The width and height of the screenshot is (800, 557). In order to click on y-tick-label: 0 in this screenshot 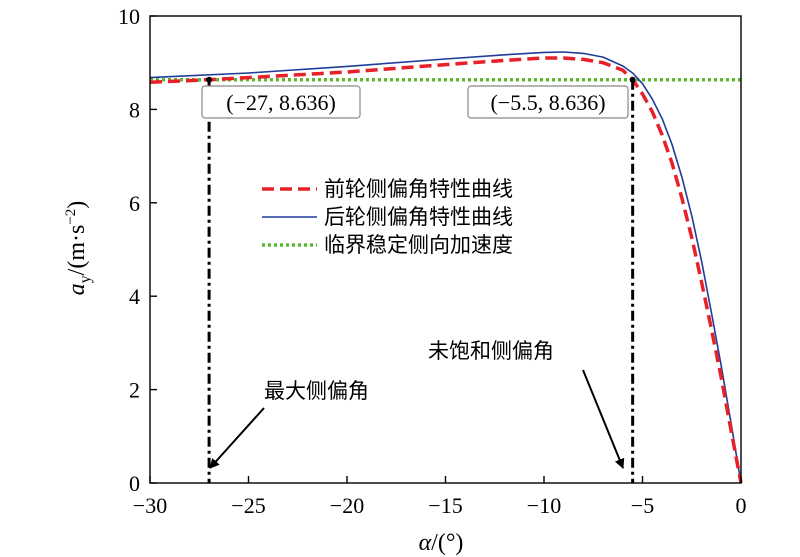, I will do `click(134, 483)`.